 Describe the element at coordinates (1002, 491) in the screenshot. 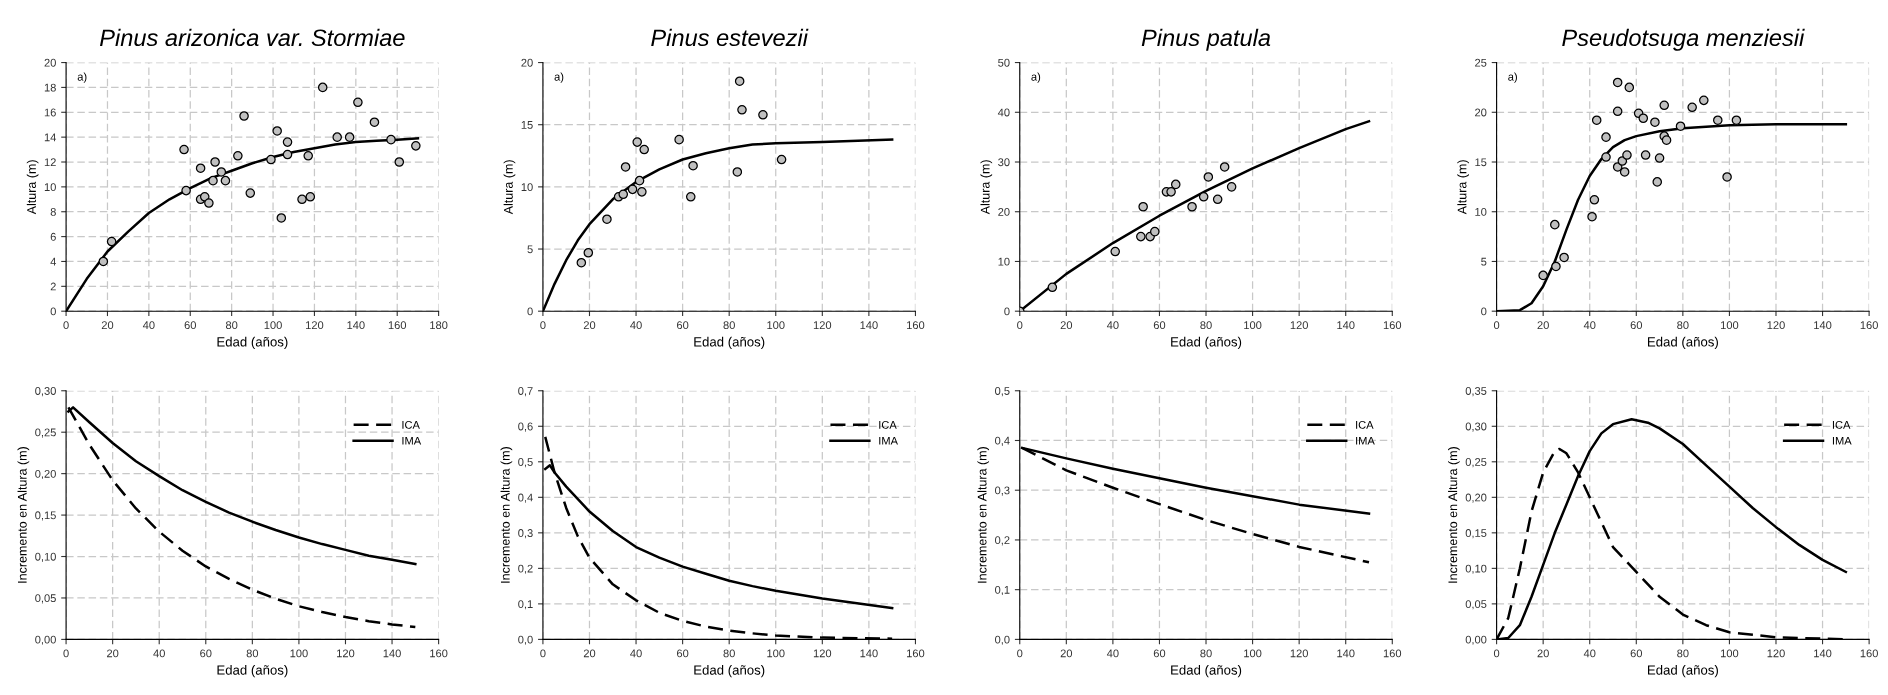

I see `y-tick-label: 0,3` at that location.